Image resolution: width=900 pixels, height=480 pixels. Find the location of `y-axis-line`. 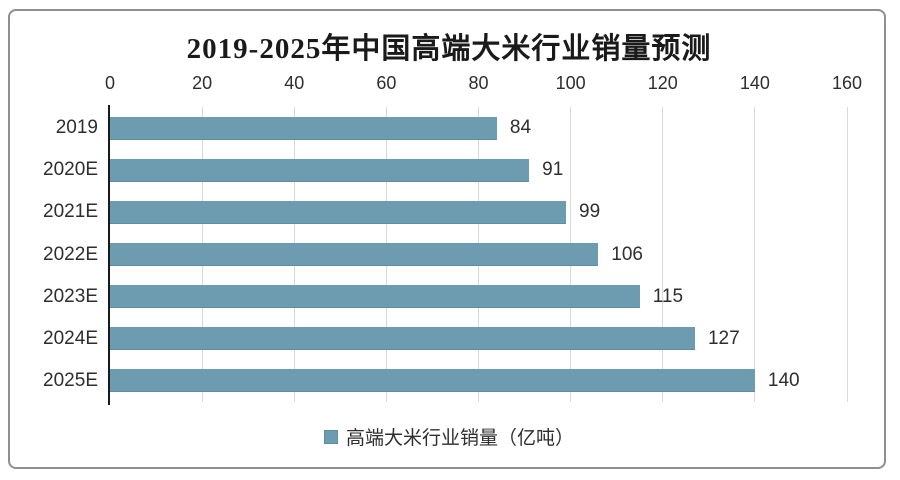

y-axis-line is located at coordinates (109, 255).